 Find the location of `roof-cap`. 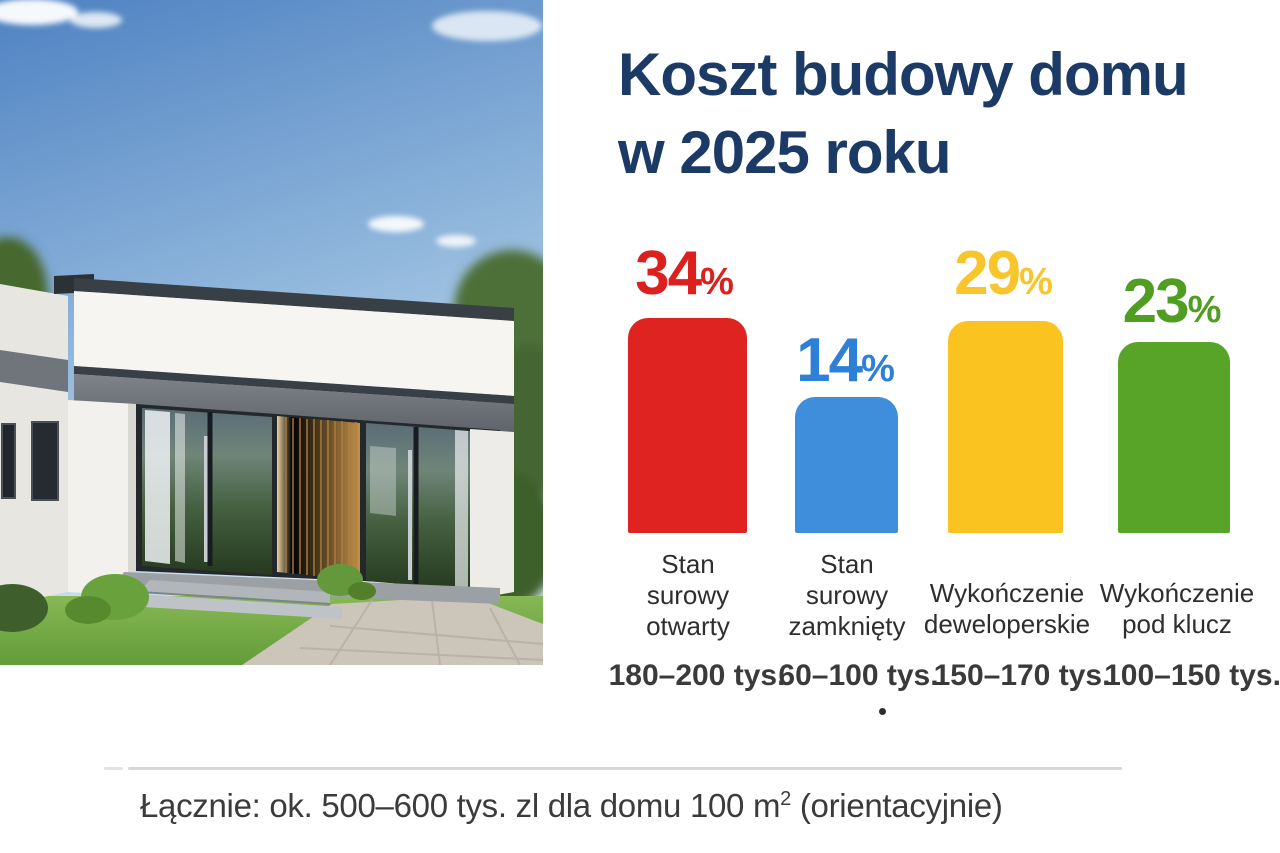

roof-cap is located at coordinates (294, 299).